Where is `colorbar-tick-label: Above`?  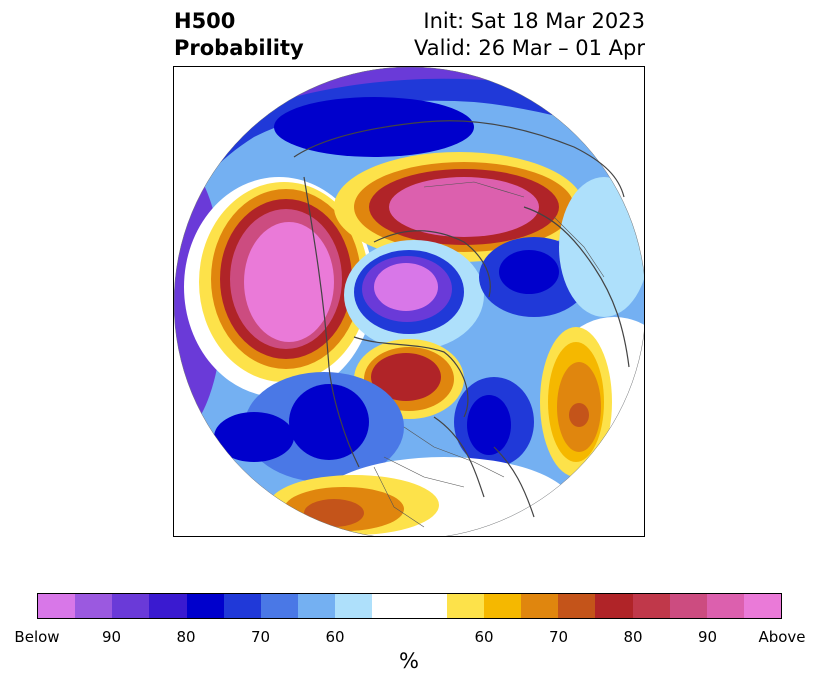
colorbar-tick-label: Above is located at coordinates (782, 637).